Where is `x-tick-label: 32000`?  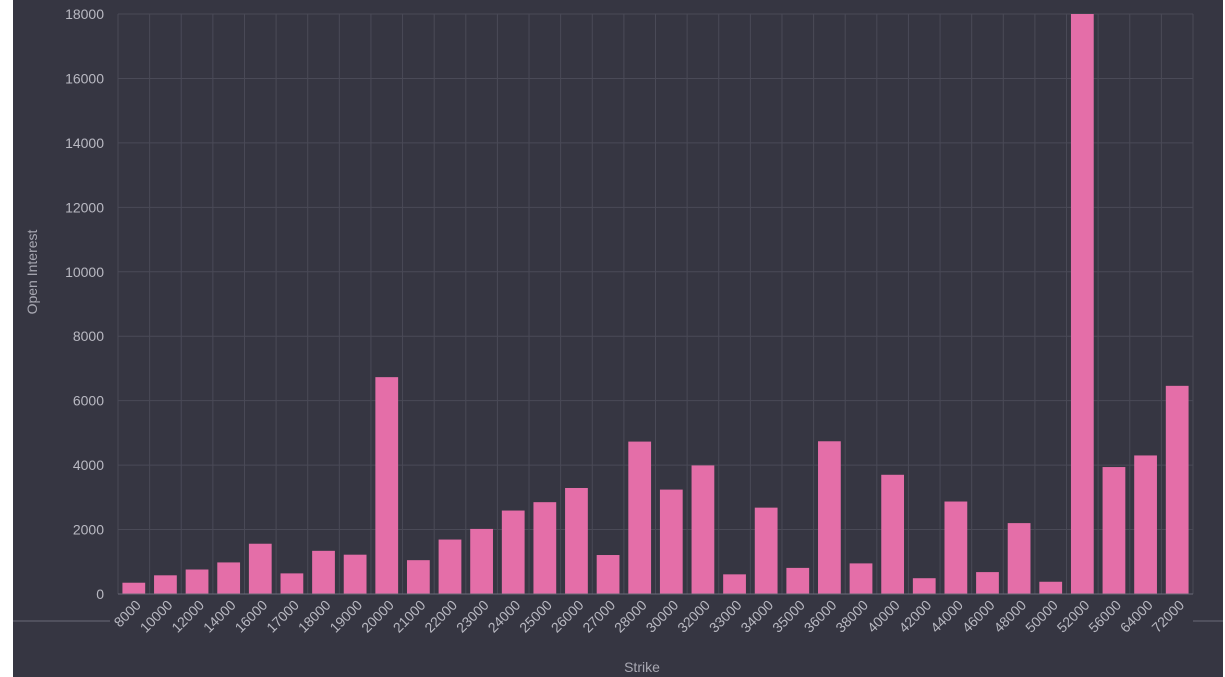
x-tick-label: 32000 is located at coordinates (693, 616).